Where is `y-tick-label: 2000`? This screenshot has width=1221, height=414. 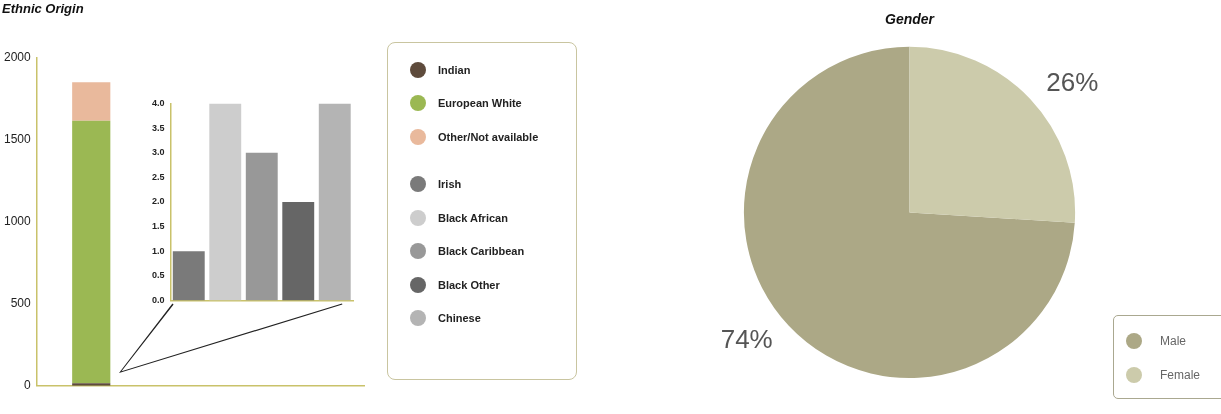 y-tick-label: 2000 is located at coordinates (17, 56).